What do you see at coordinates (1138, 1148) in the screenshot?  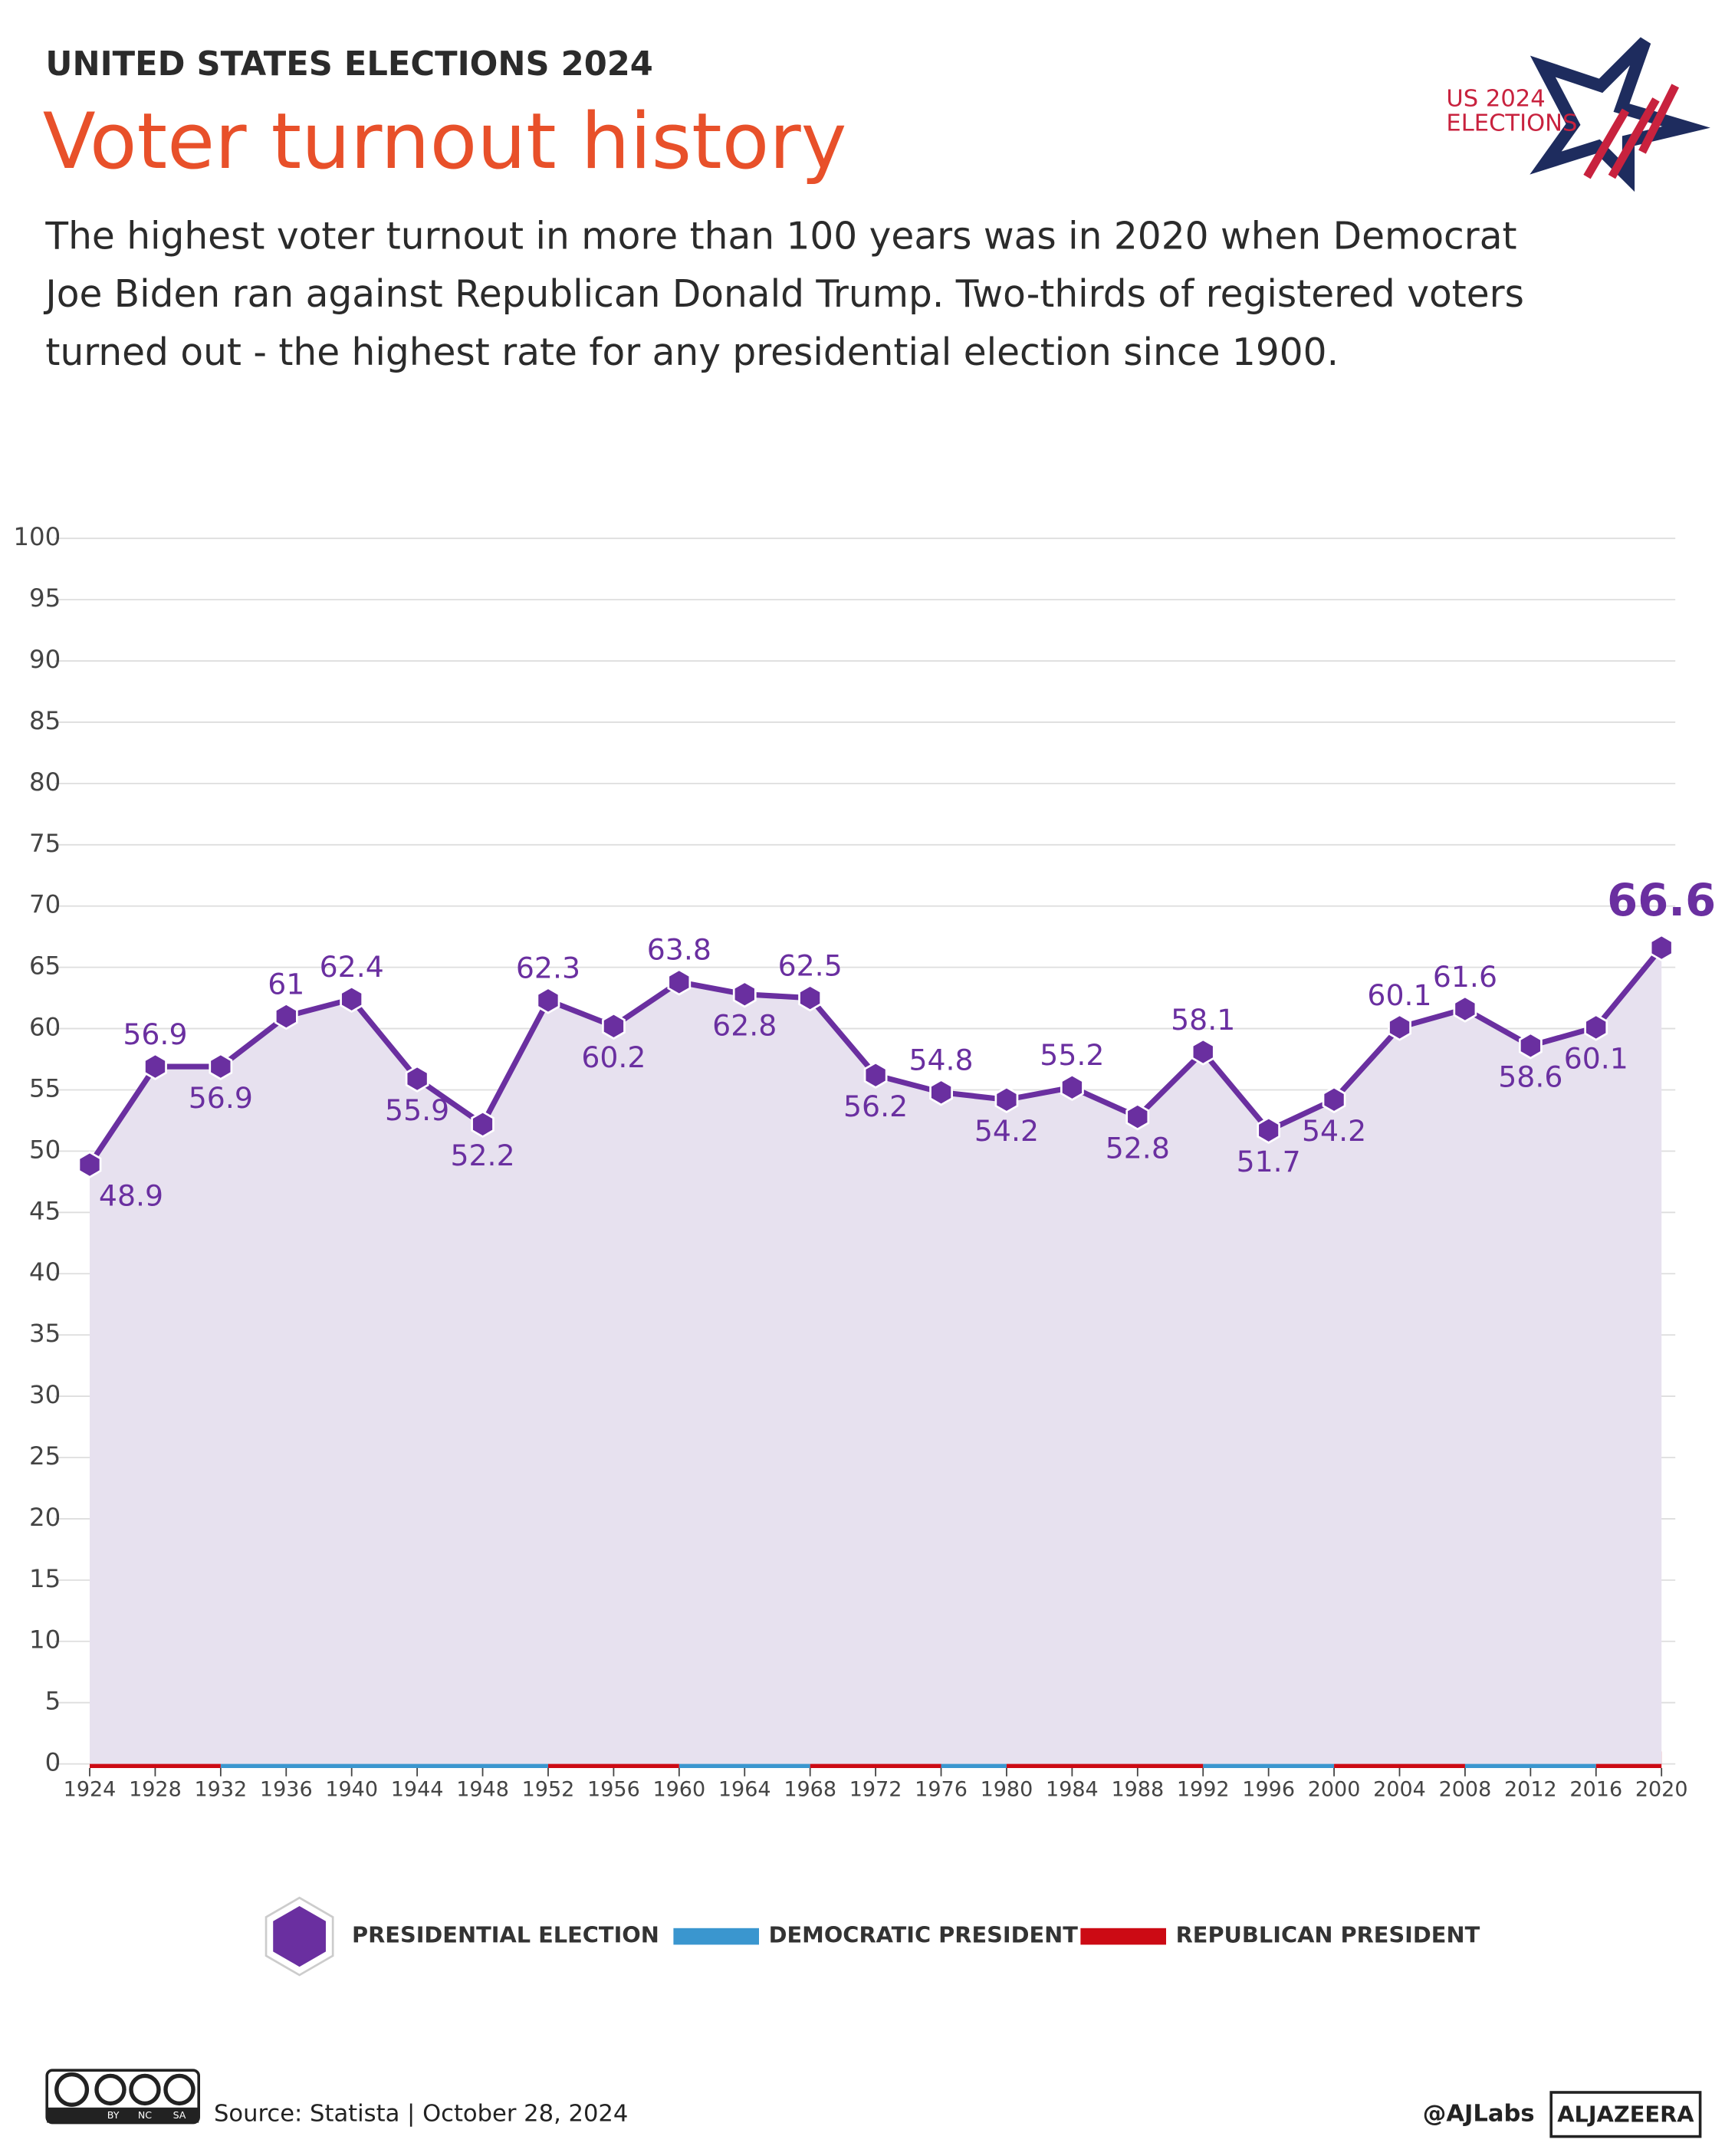 I see `data-label: 52.8` at bounding box center [1138, 1148].